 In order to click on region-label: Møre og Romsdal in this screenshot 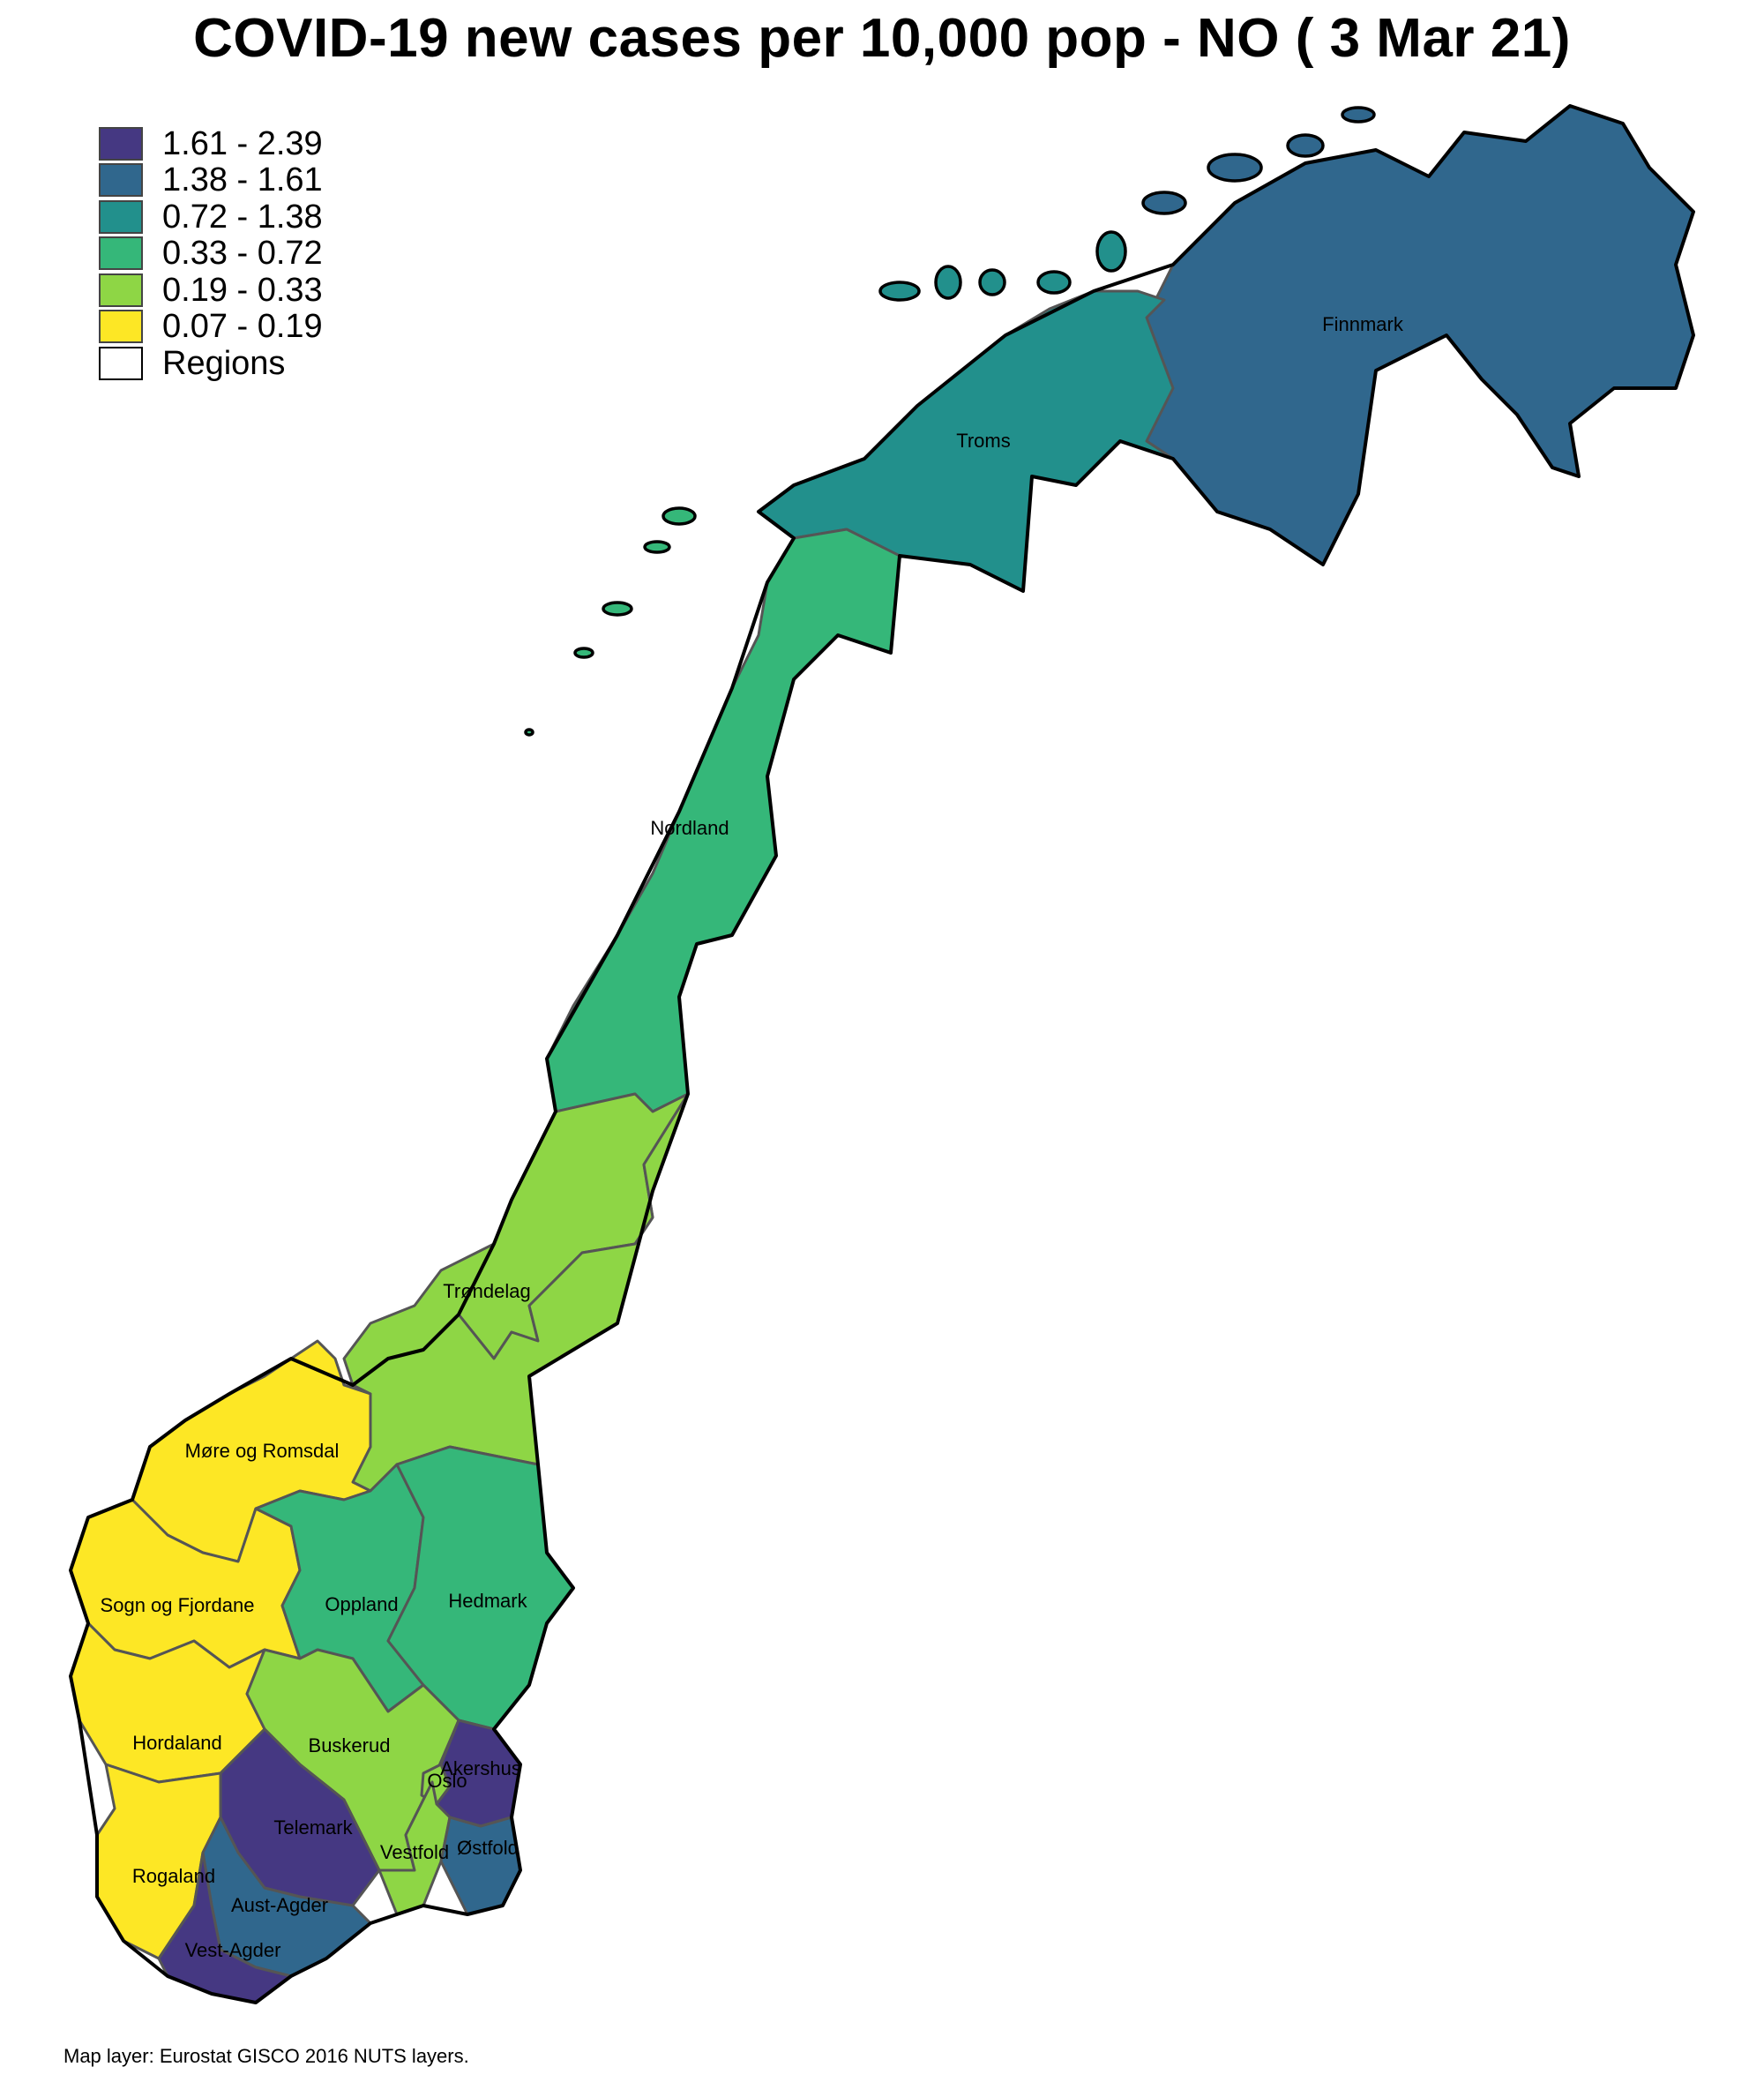, I will do `click(262, 1451)`.